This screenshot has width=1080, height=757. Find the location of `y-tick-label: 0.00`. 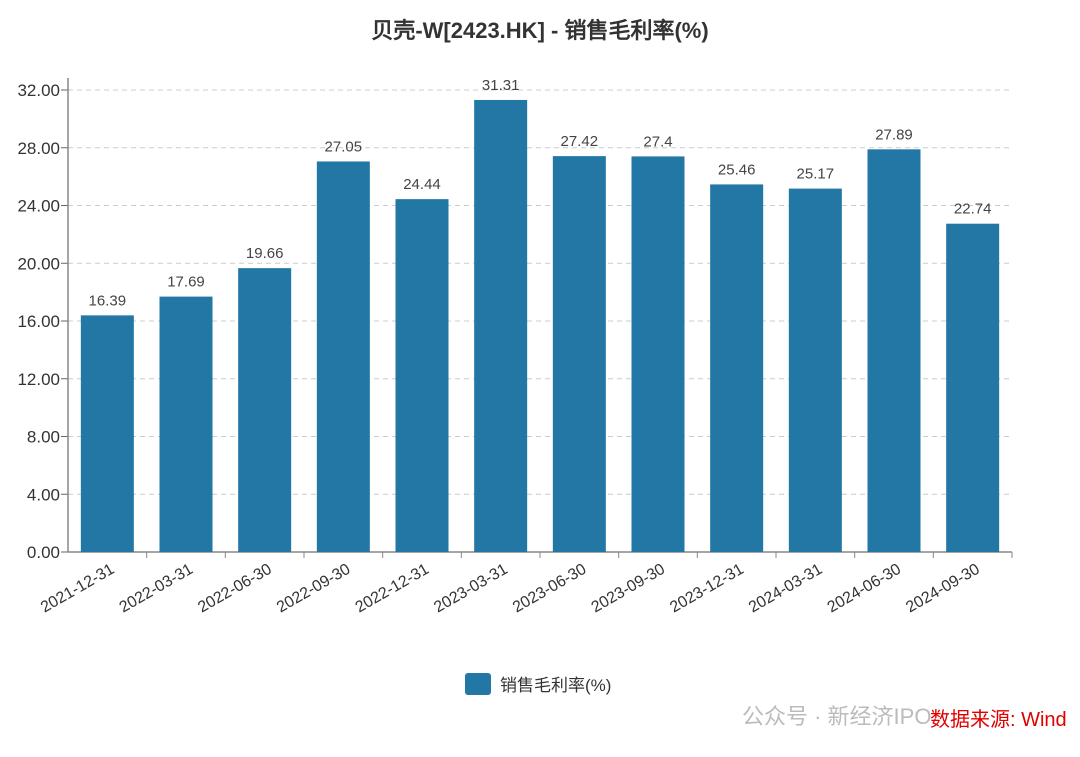

y-tick-label: 0.00 is located at coordinates (43, 552).